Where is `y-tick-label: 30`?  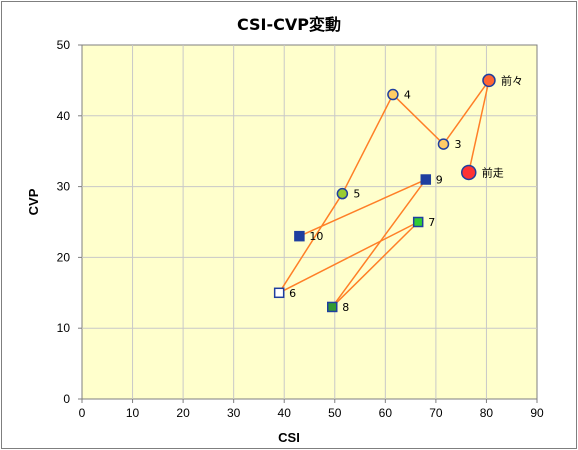 y-tick-label: 30 is located at coordinates (64, 187).